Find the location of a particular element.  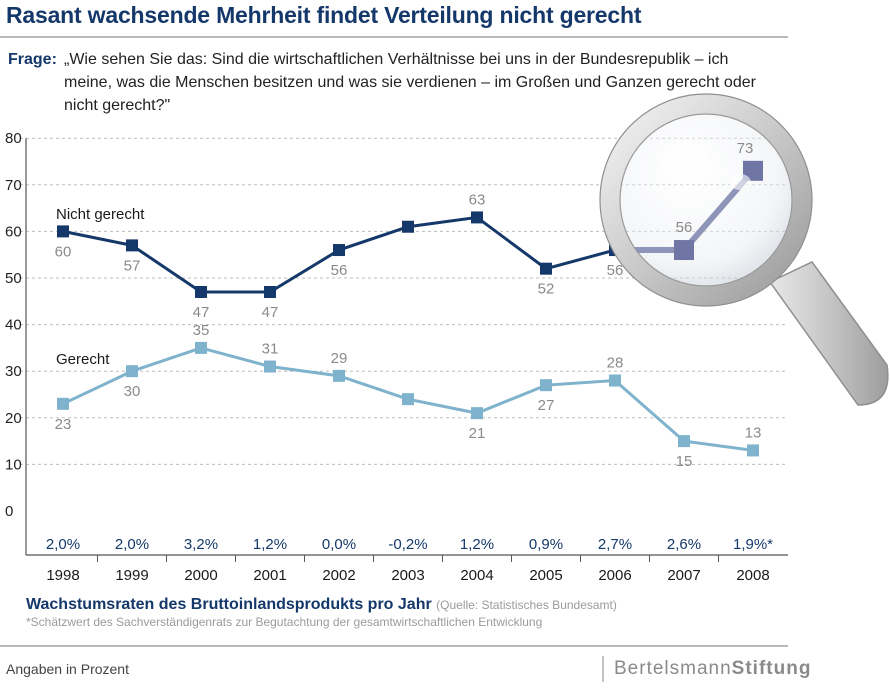

y-tick-label: 80 is located at coordinates (13, 138).